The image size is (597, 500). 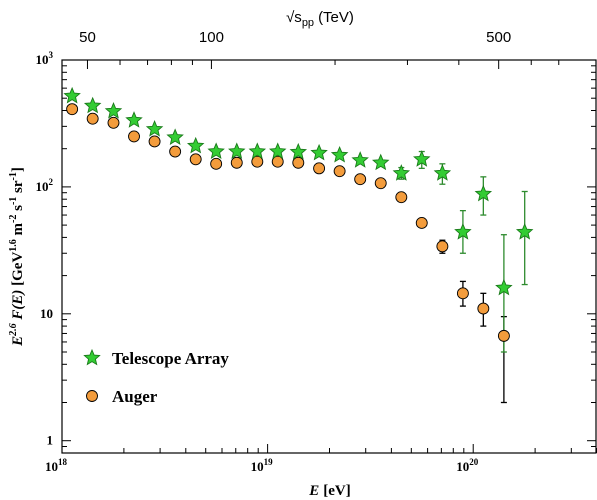 I want to click on x-tick-label: 1020, so click(x=467, y=465).